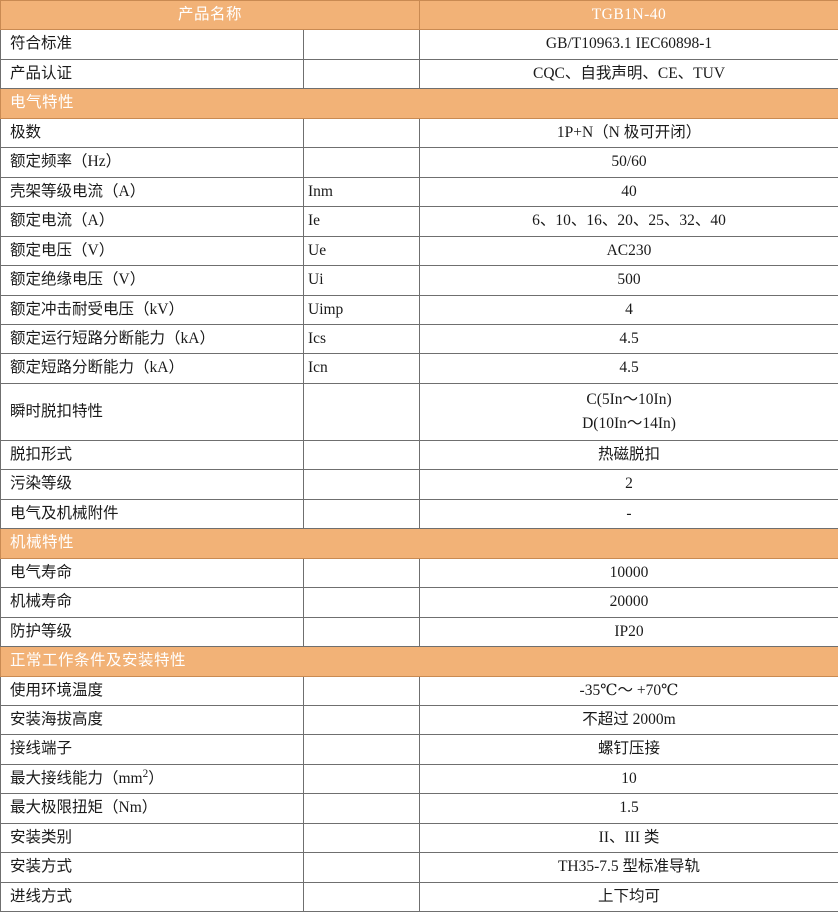 This screenshot has width=838, height=912. Describe the element at coordinates (629, 513) in the screenshot. I see `spec-value-cell: -` at that location.